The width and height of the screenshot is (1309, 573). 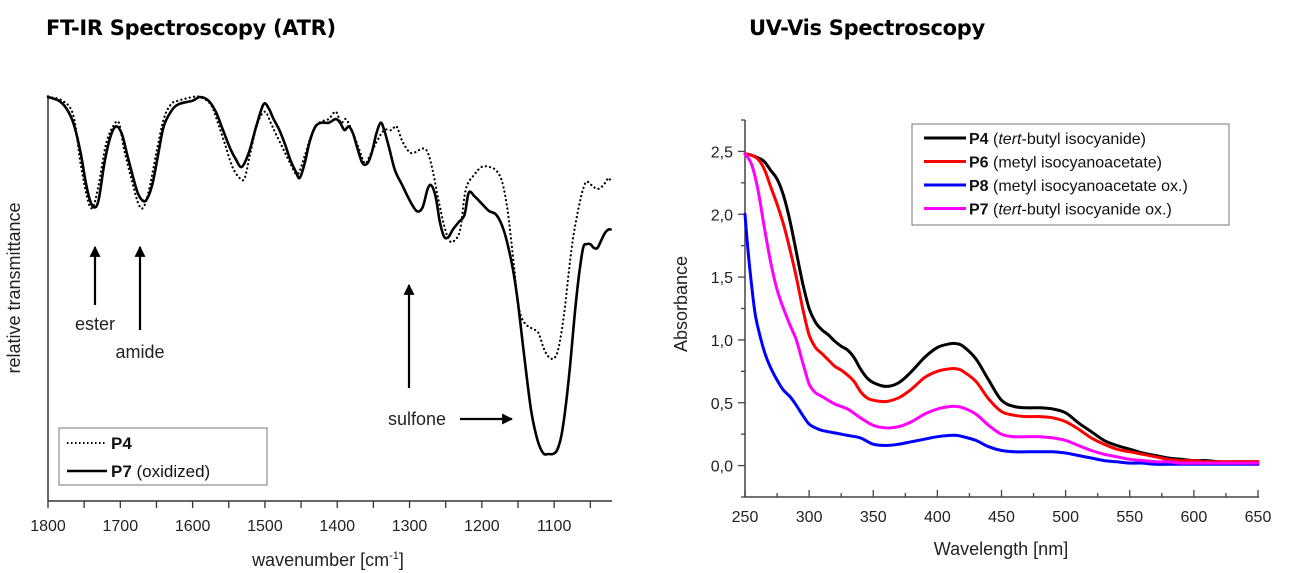 What do you see at coordinates (722, 467) in the screenshot?
I see `uv-y-tick-label: 0,0` at bounding box center [722, 467].